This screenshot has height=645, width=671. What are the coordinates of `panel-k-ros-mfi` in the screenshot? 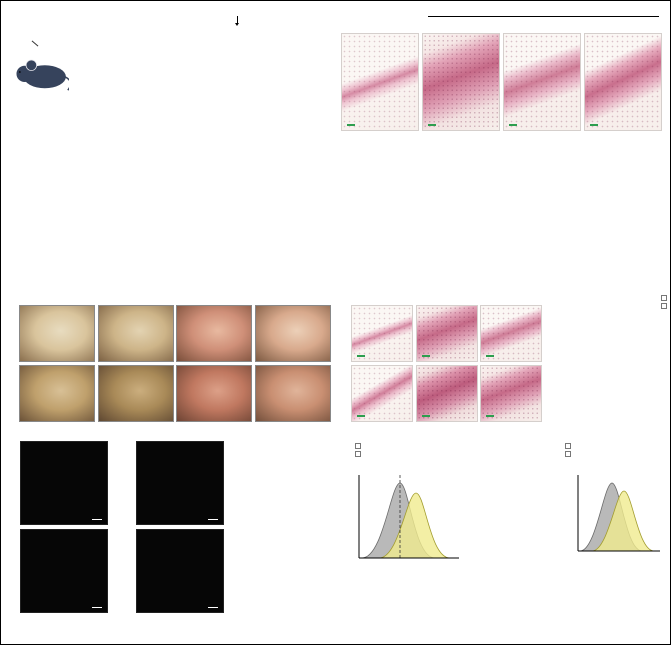 It's located at (568, 540).